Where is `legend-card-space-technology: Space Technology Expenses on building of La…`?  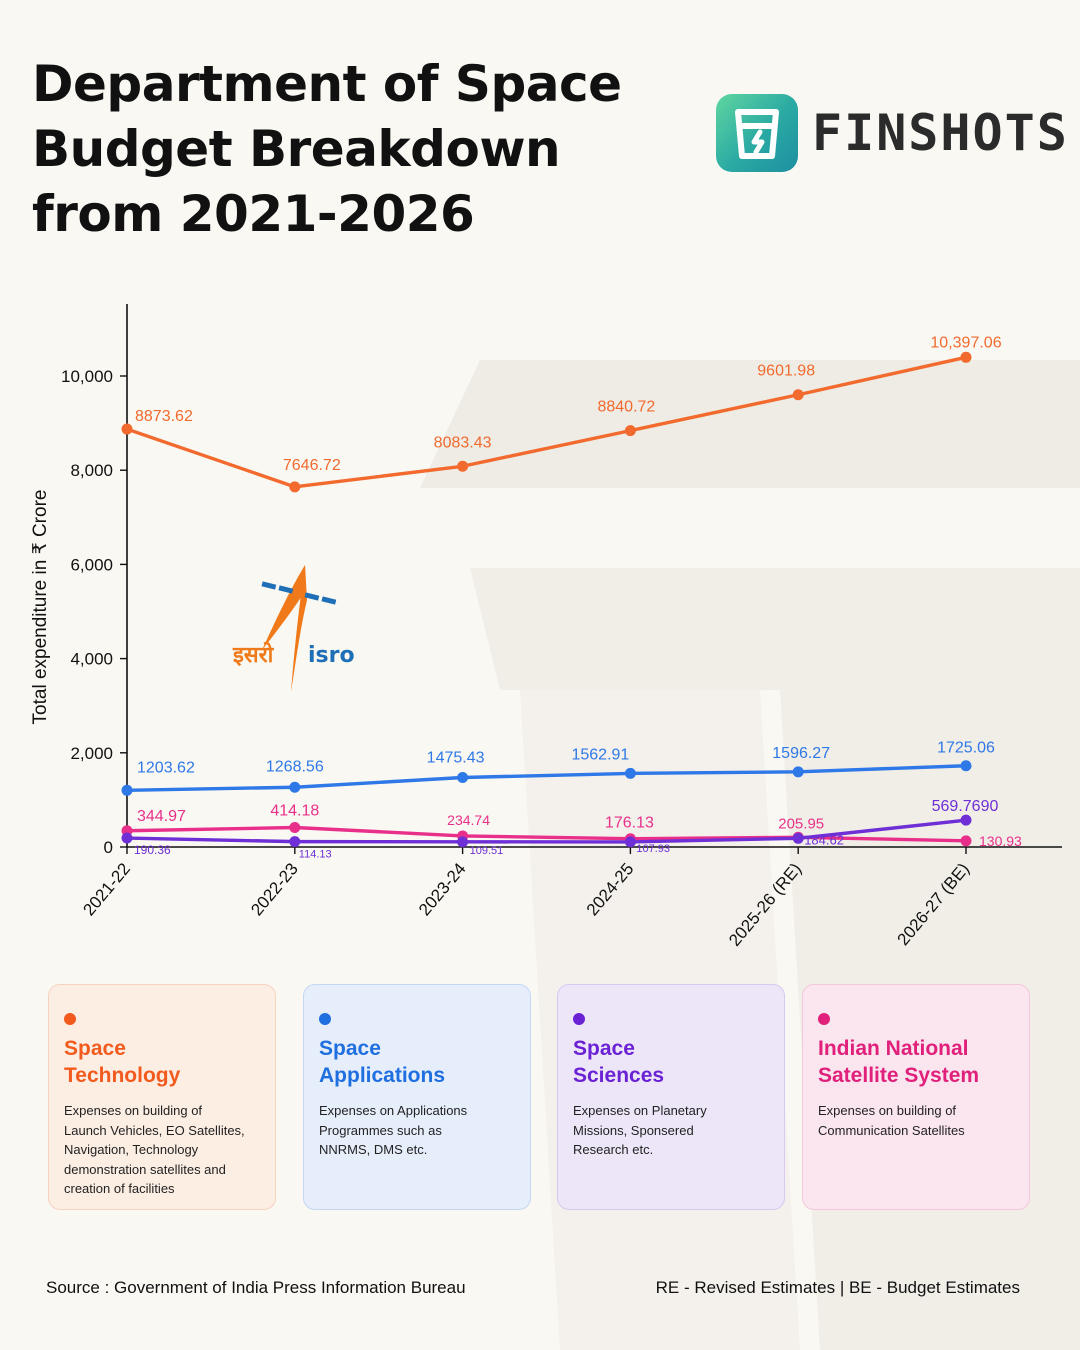 legend-card-space-technology: Space Technology Expenses on building of La… is located at coordinates (162, 1097).